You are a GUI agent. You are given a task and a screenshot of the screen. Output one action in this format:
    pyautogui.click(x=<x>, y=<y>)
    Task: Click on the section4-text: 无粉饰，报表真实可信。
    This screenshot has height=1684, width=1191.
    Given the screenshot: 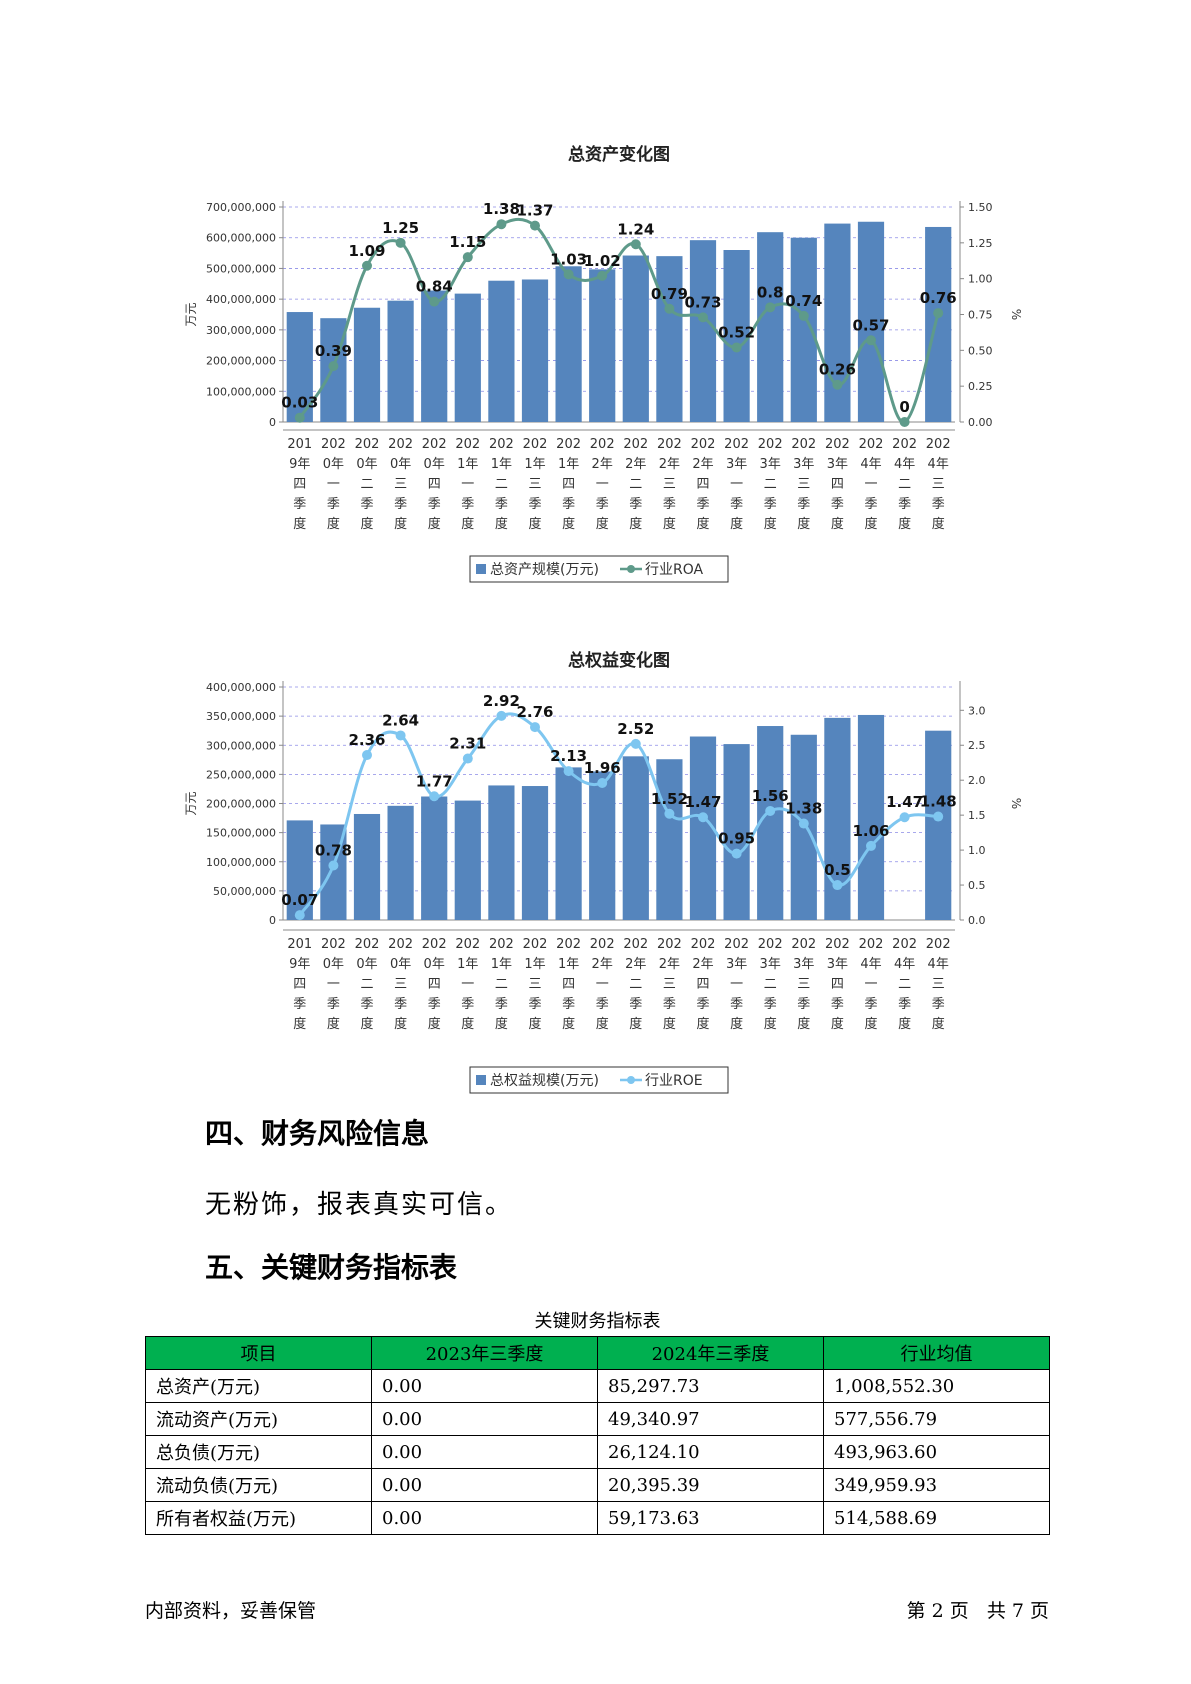 What is the action you would take?
    pyautogui.click(x=359, y=1205)
    